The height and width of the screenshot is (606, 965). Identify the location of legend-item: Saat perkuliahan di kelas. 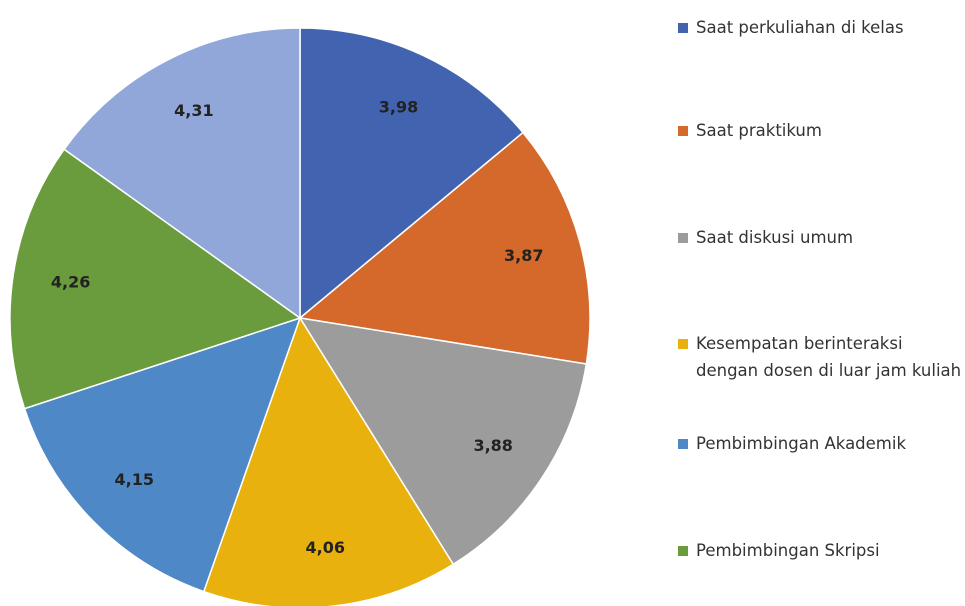
(820, 27).